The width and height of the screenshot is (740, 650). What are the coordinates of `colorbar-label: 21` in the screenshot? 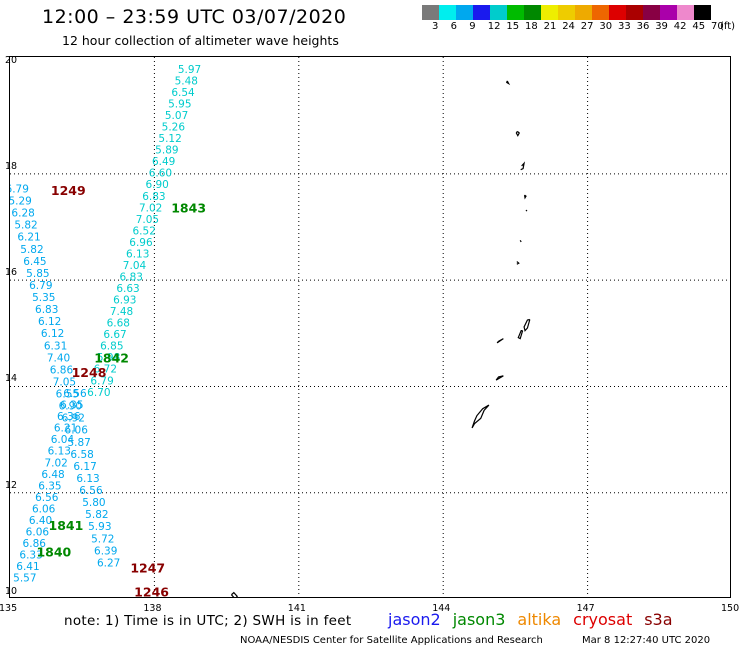 It's located at (550, 26).